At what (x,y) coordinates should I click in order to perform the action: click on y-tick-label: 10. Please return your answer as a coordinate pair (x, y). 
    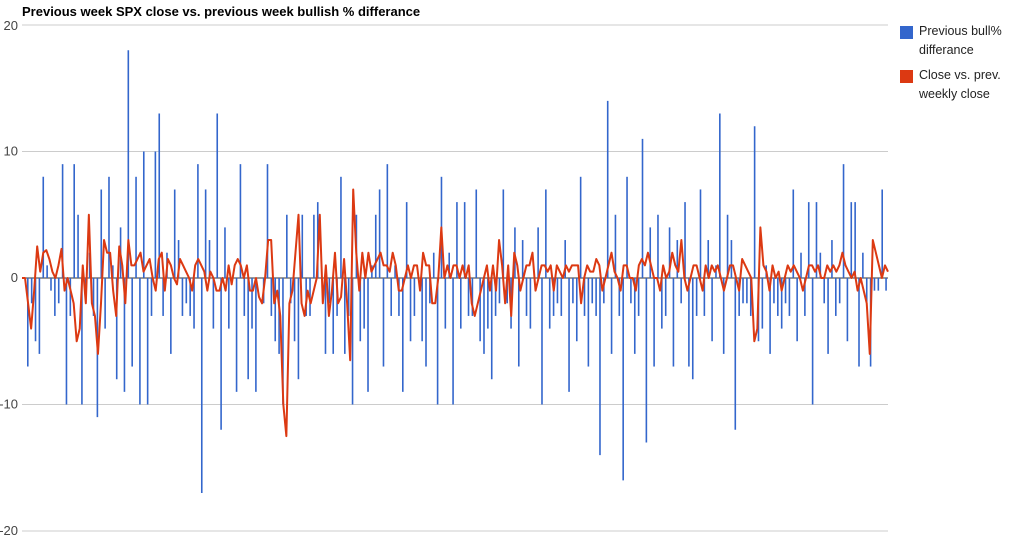
    Looking at the image, I should click on (11, 151).